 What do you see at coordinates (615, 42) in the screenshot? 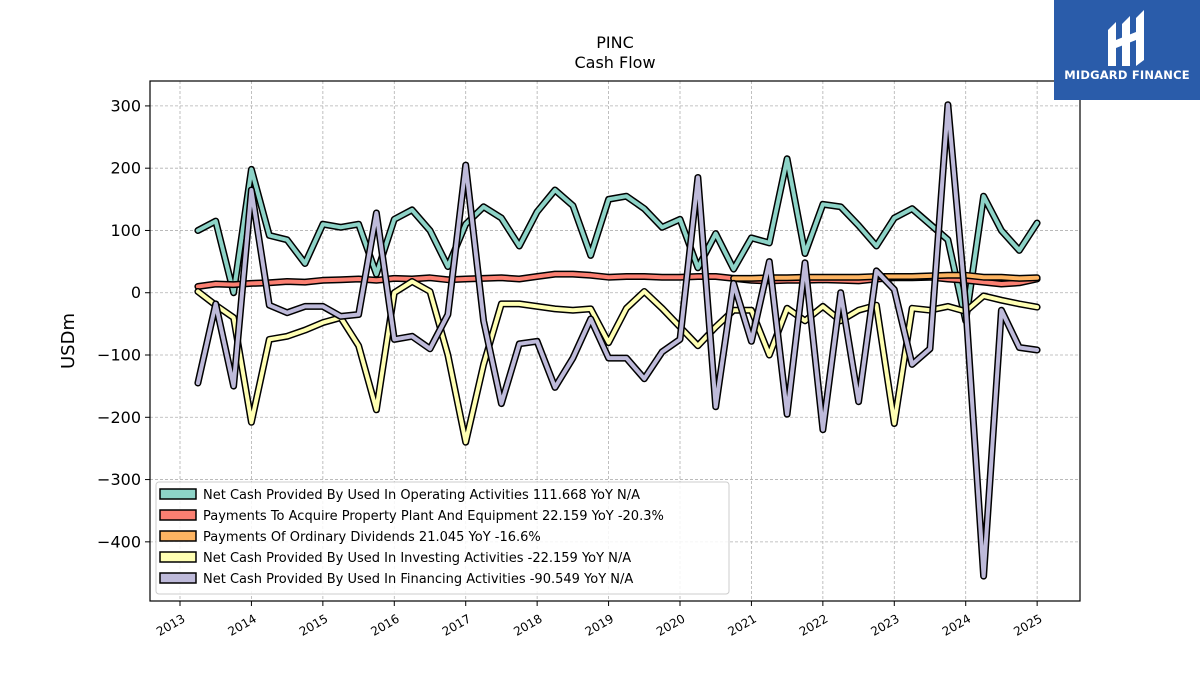
I see `chart-title: PINC` at bounding box center [615, 42].